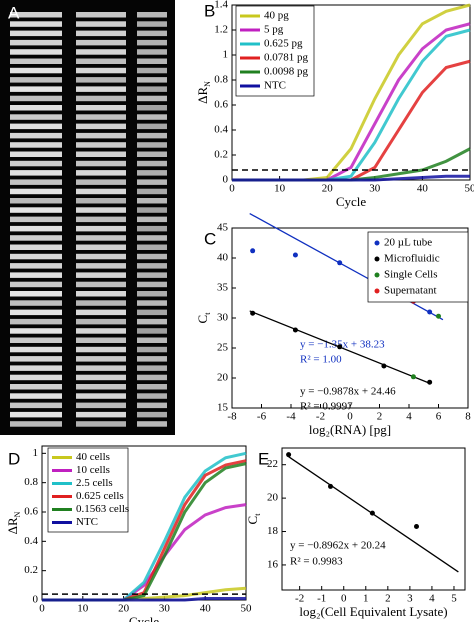 The height and width of the screenshot is (622, 474). What do you see at coordinates (351, 201) in the screenshot?
I see `x-axis-label: Cycle` at bounding box center [351, 201].